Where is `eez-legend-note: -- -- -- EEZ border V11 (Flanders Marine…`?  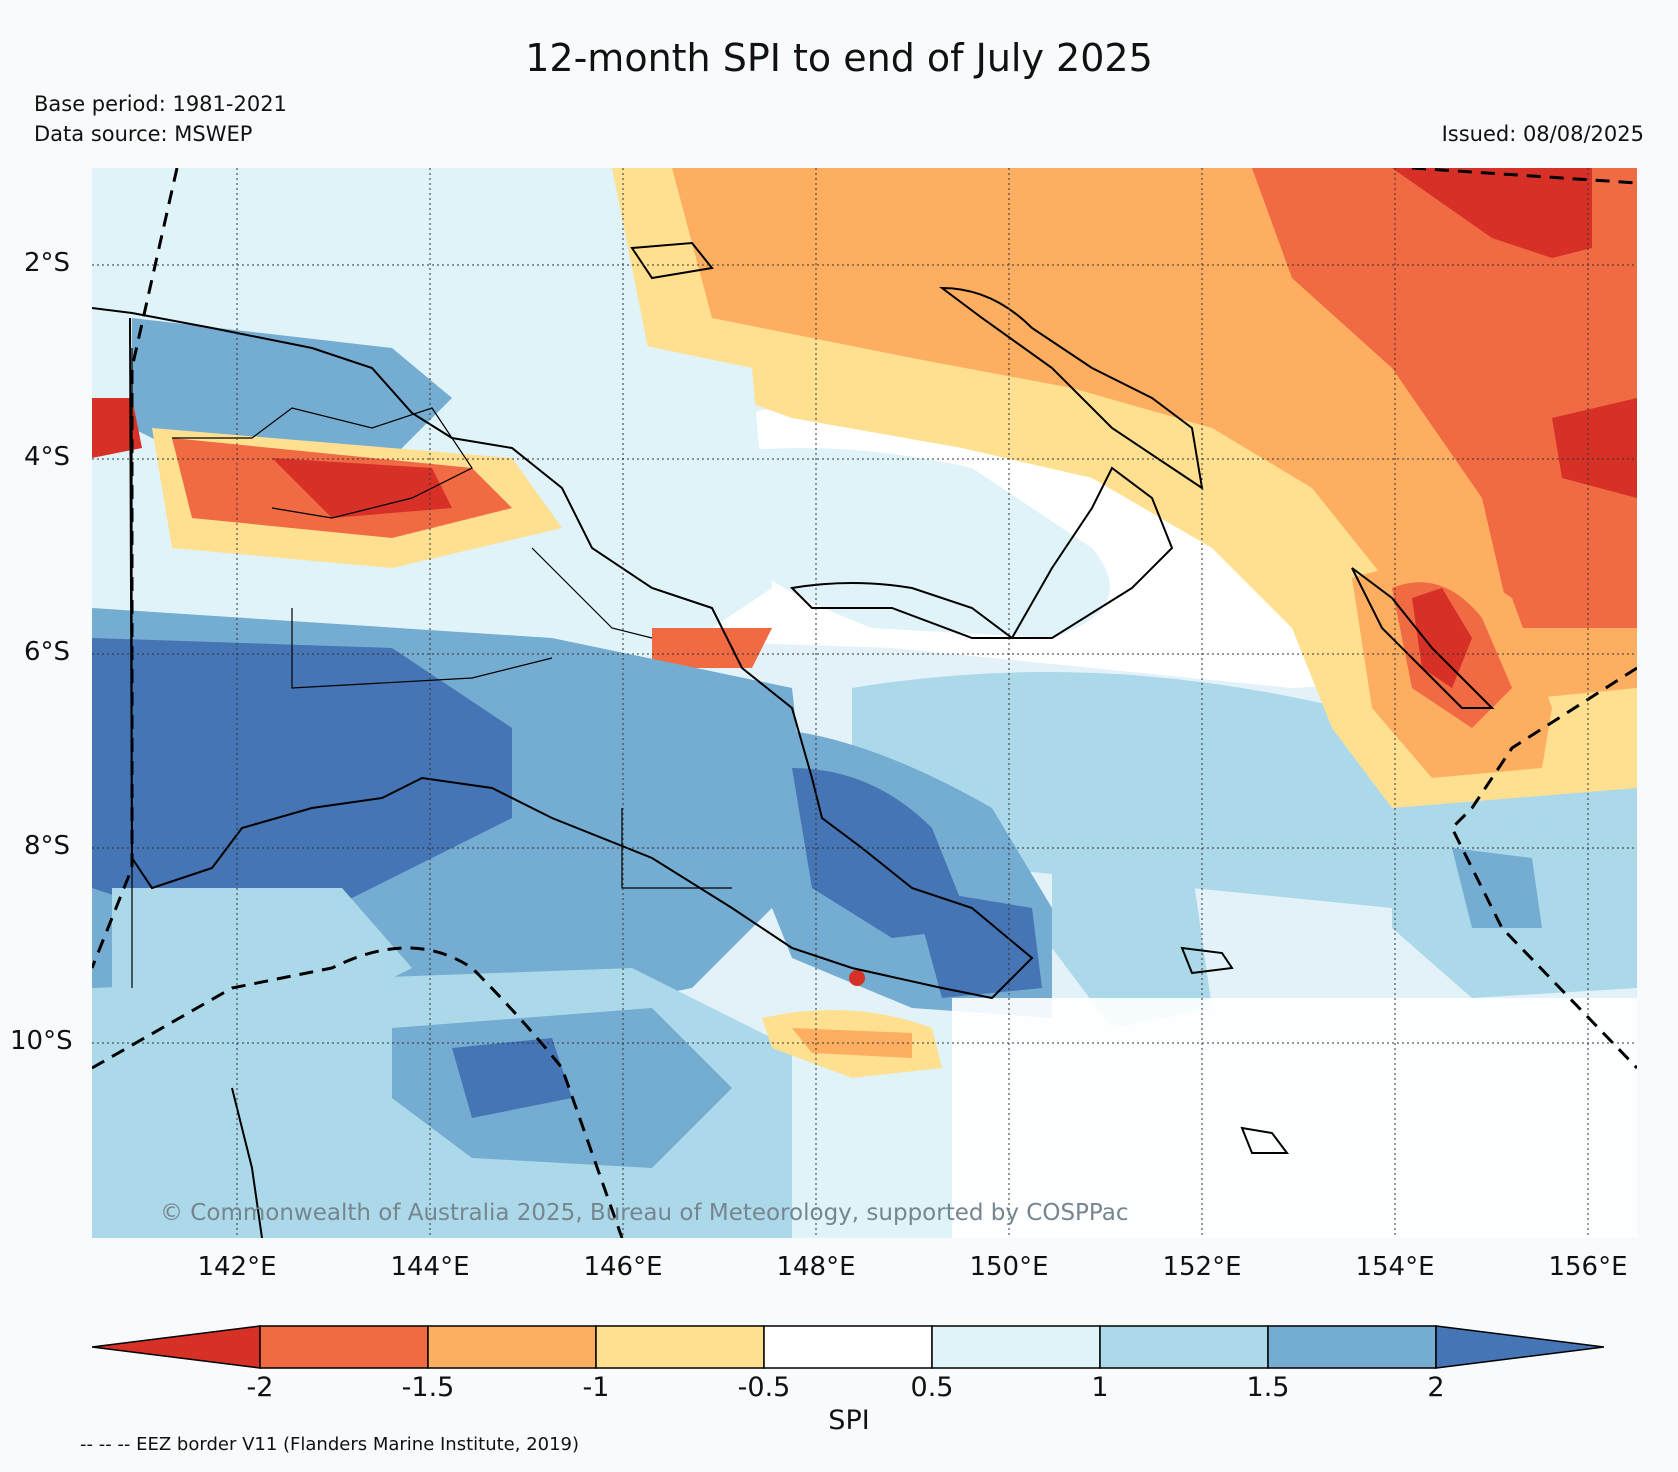 eez-legend-note: -- -- -- EEZ border V11 (Flanders Marine… is located at coordinates (330, 1444).